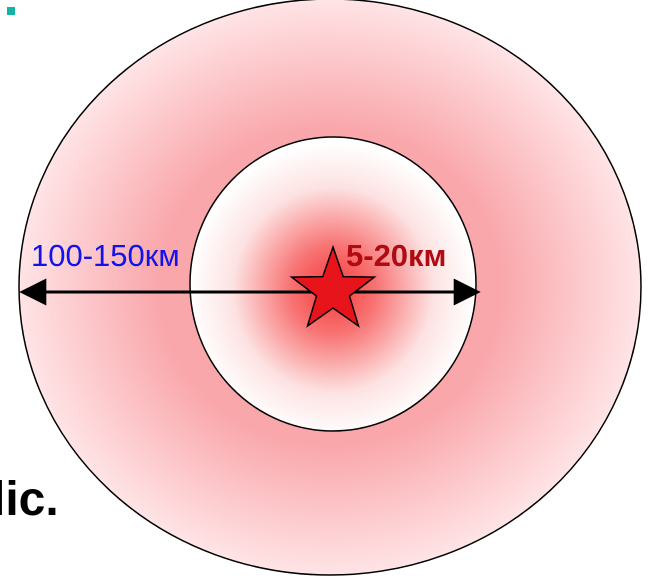 This screenshot has height=581, width=652. I want to click on outer-range-label: 100-150км, so click(105, 255).